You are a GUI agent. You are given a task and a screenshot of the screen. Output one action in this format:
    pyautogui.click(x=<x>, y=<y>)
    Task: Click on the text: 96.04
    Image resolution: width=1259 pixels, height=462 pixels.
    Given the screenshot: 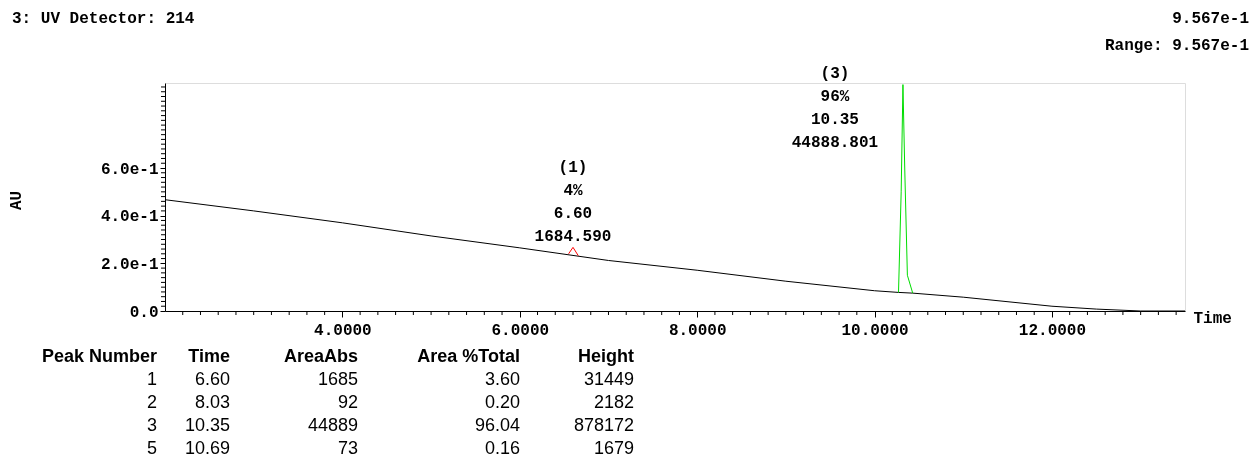 What is the action you would take?
    pyautogui.click(x=497, y=425)
    